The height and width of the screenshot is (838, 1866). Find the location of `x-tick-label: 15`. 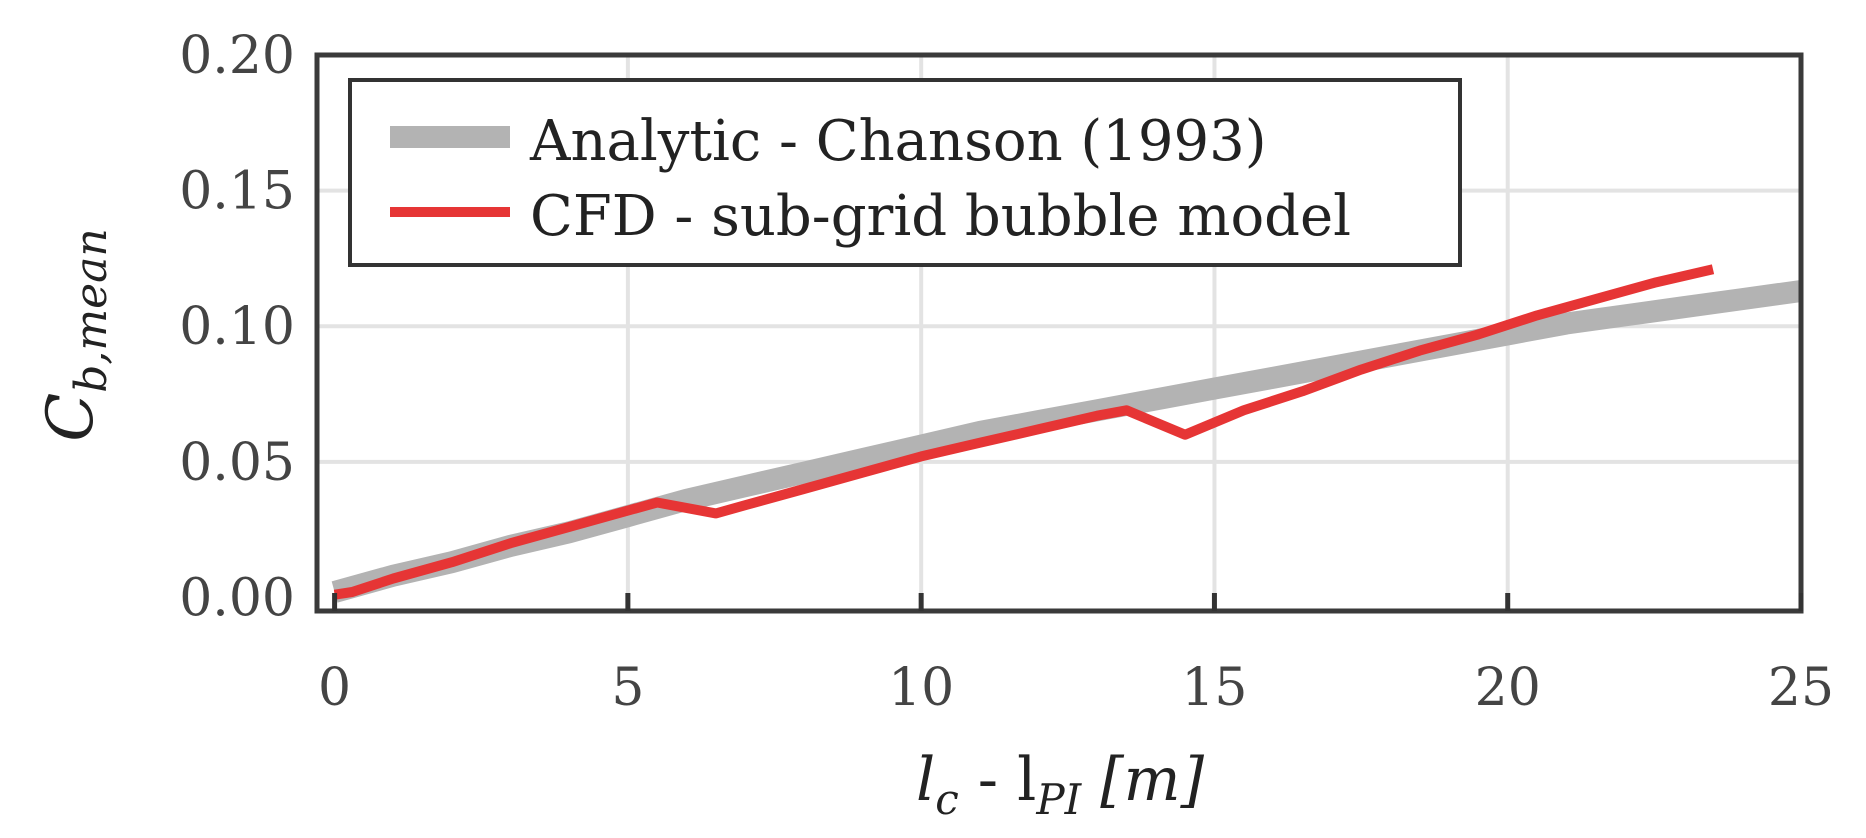

x-tick-label: 15 is located at coordinates (1214, 688).